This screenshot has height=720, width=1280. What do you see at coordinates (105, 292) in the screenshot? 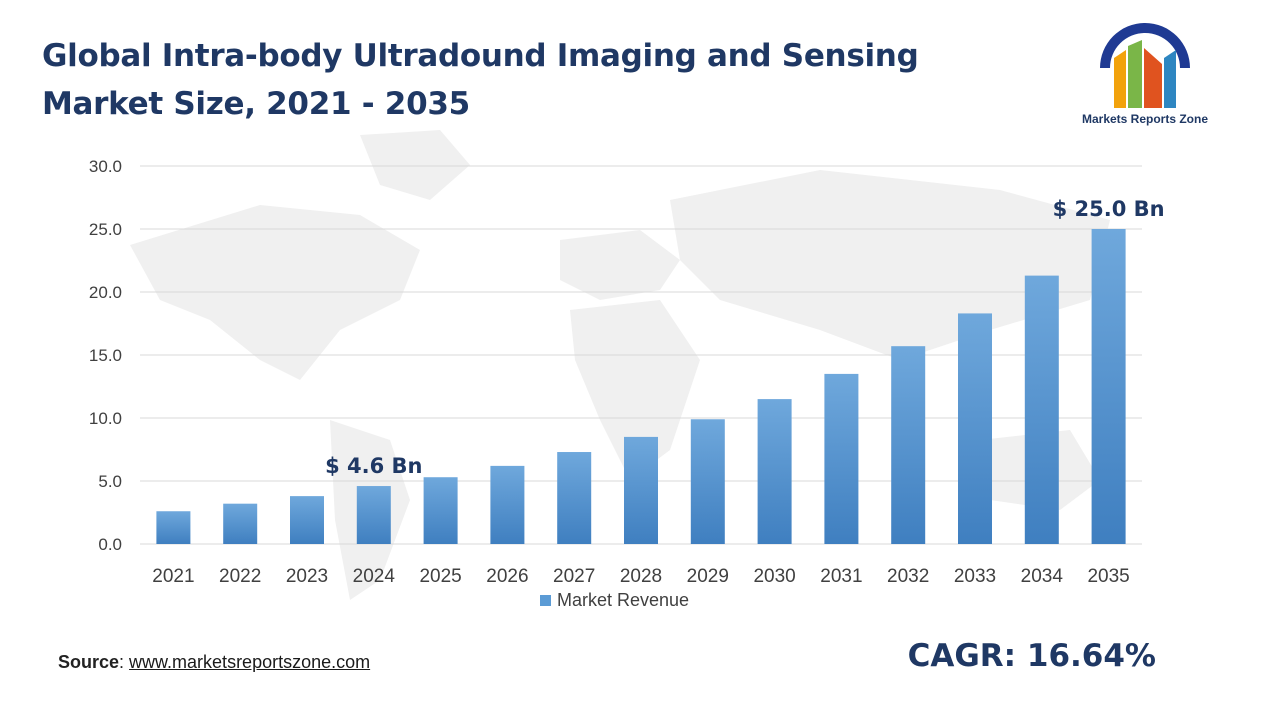
I see `y-tick-label: 20.0` at bounding box center [105, 292].